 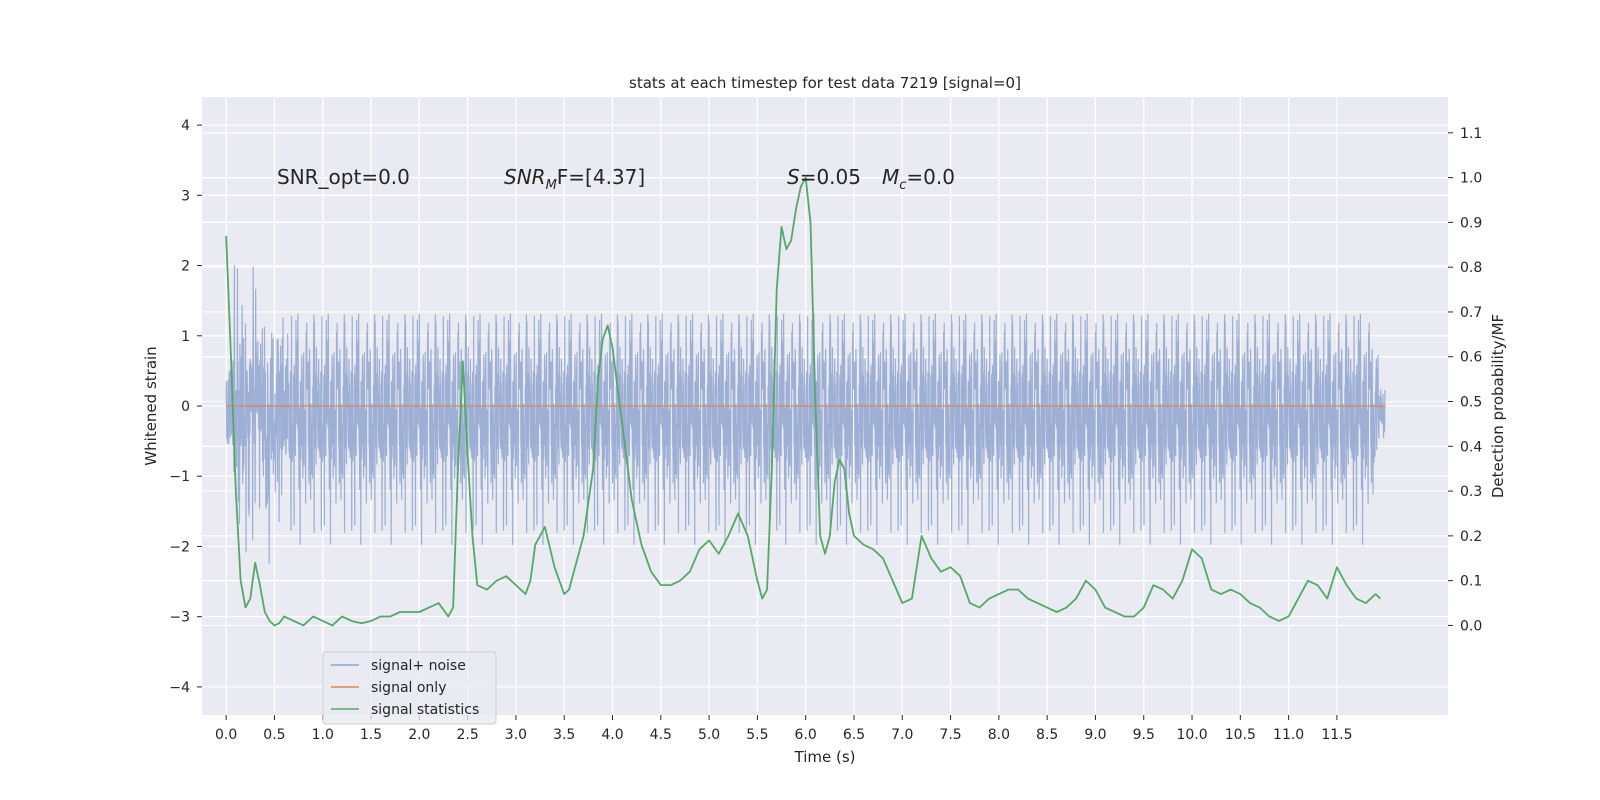 I want to click on x-tick-label: 9.5, so click(x=1144, y=735).